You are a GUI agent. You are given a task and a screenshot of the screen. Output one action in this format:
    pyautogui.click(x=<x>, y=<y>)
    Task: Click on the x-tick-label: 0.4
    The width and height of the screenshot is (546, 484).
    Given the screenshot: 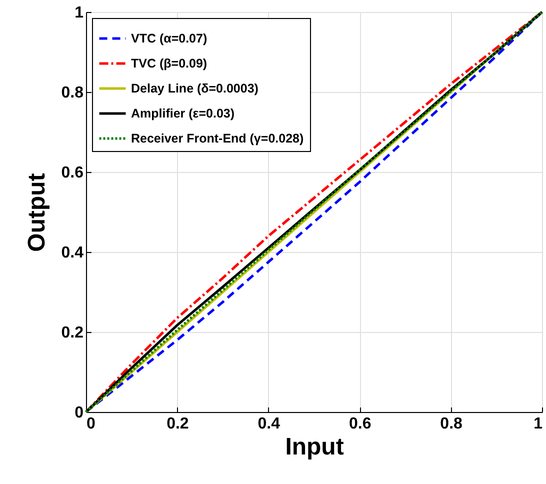 What is the action you would take?
    pyautogui.click(x=269, y=424)
    